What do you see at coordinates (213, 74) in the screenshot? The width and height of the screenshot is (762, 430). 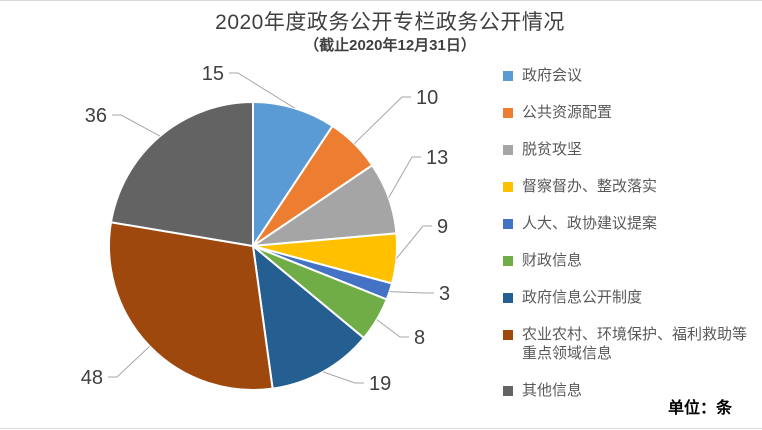 I see `data-label-0: 15` at bounding box center [213, 74].